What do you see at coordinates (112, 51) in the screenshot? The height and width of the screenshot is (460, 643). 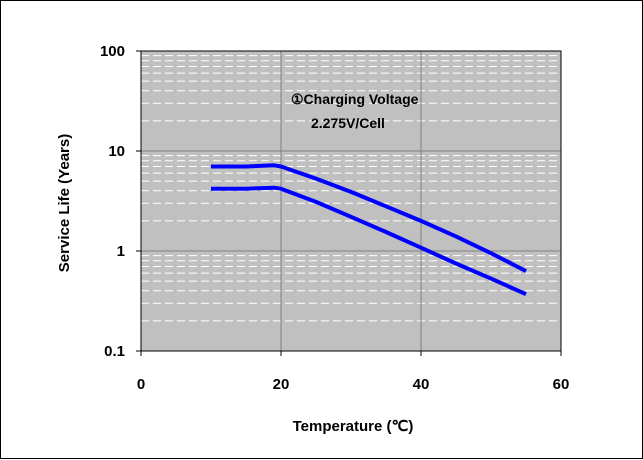 I see `y-tick-label: 100` at bounding box center [112, 51].